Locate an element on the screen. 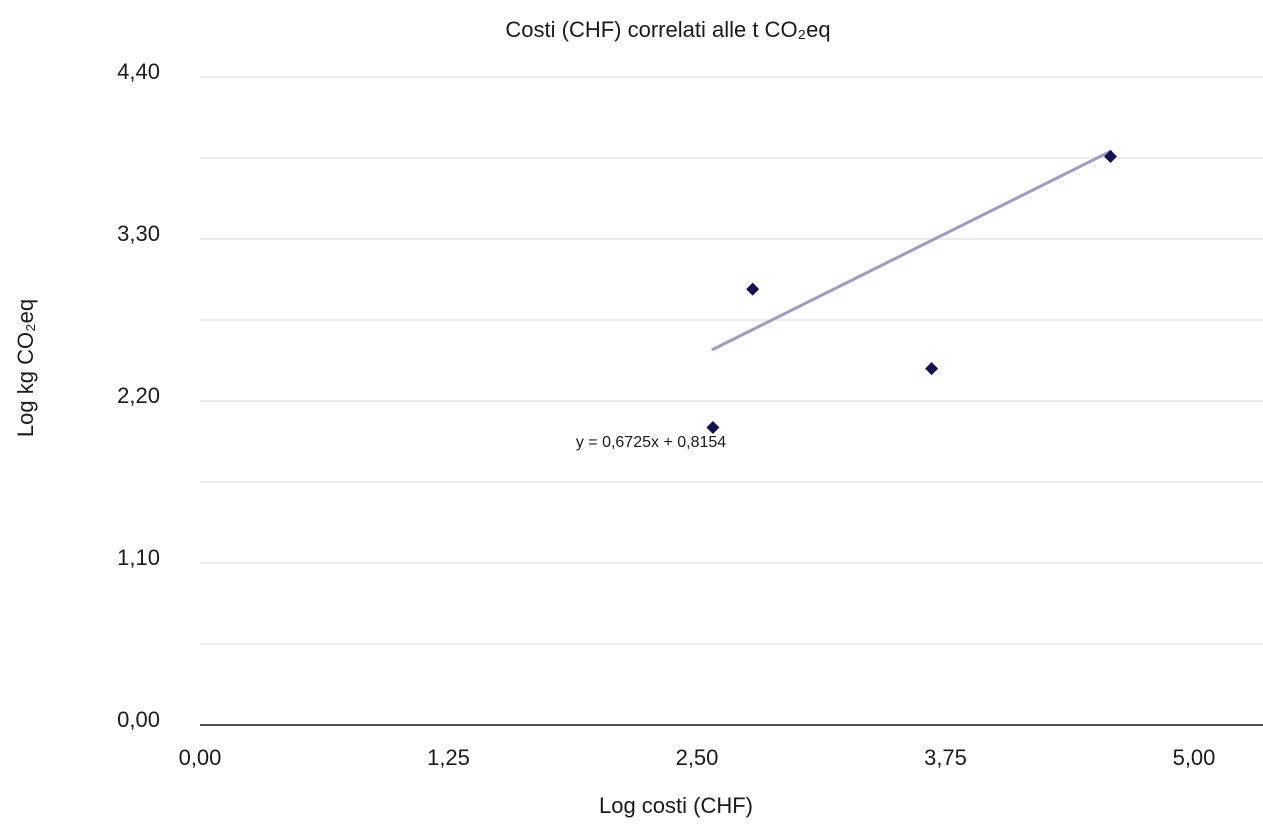 The image size is (1263, 826). x-tick-label: 0,00 is located at coordinates (200, 757).